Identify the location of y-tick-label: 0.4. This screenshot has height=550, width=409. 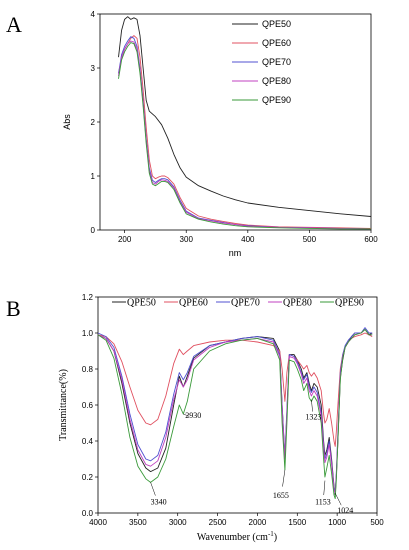
(88, 441).